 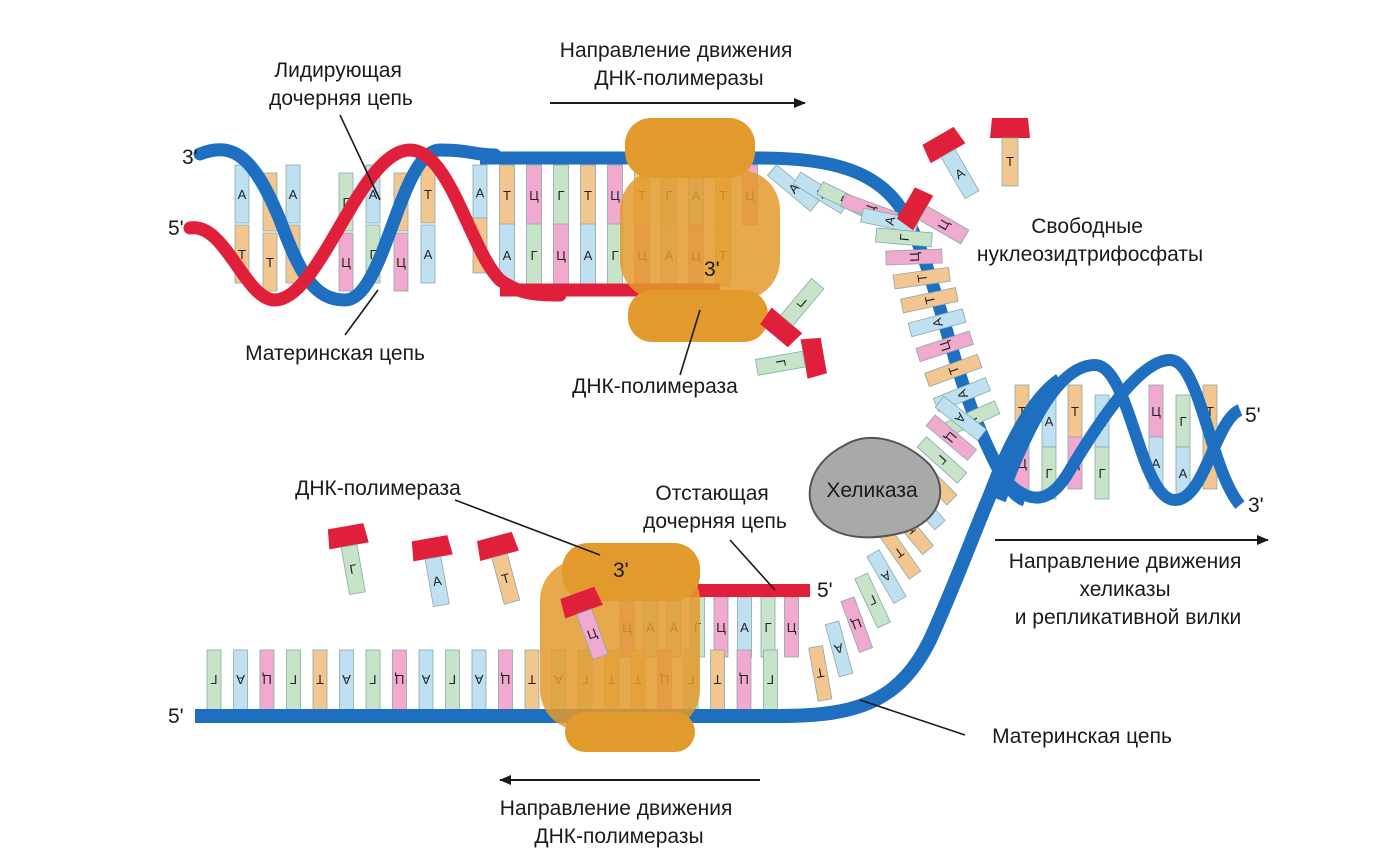 I want to click on base-bottom-4: Т, so click(x=320, y=680).